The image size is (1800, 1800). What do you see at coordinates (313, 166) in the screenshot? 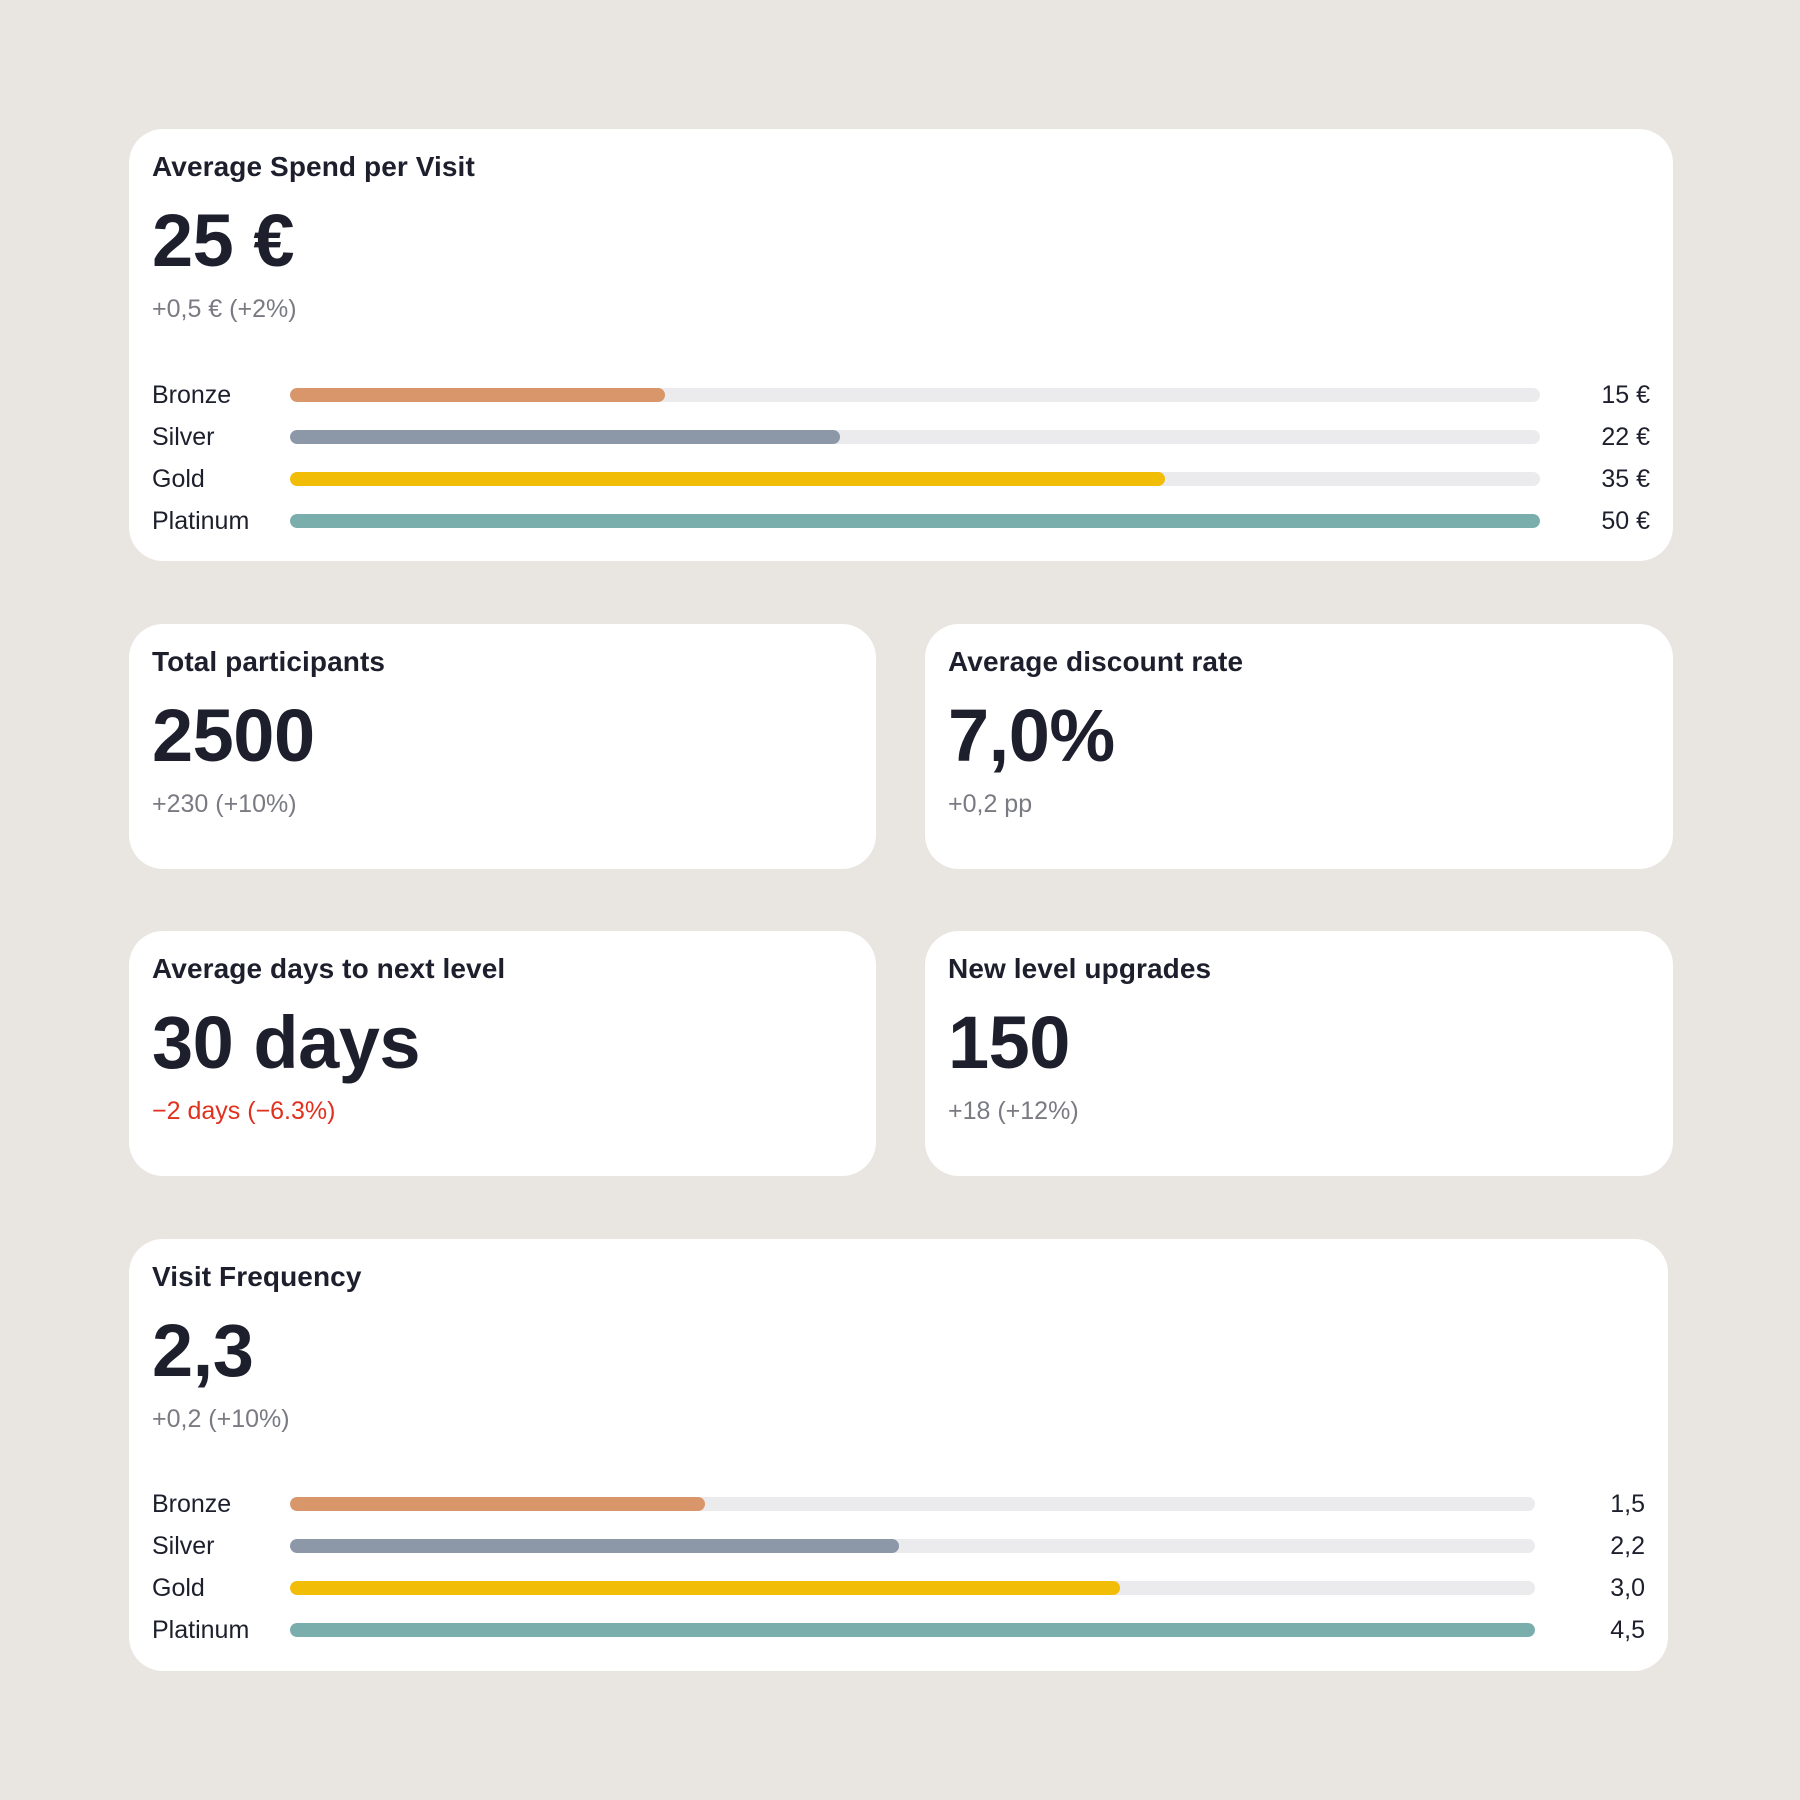
I see `spend-title: Average Spend per Visit` at bounding box center [313, 166].